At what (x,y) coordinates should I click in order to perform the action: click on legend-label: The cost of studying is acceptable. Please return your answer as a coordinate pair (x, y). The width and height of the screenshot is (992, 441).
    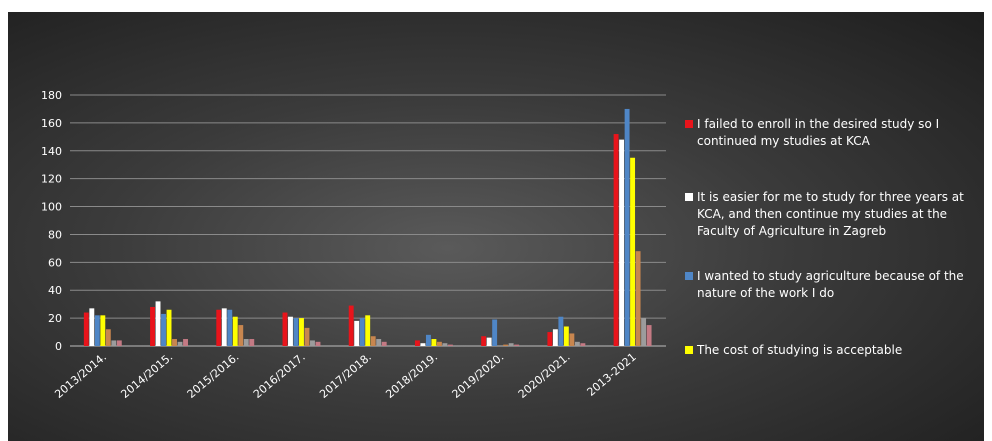
    Looking at the image, I should click on (800, 350).